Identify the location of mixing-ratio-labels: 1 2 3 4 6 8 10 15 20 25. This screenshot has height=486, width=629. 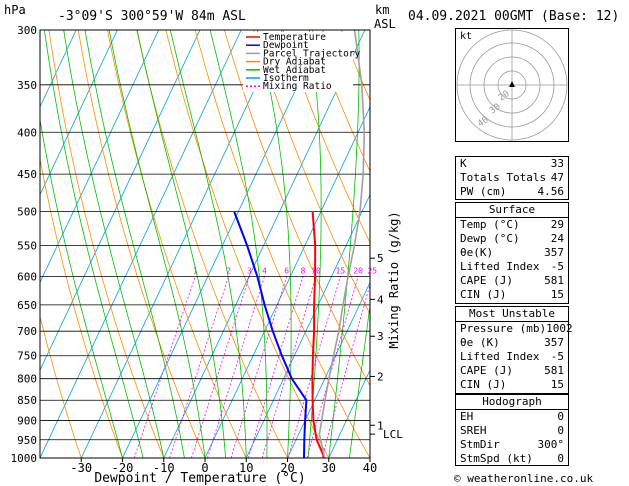
(285, 270).